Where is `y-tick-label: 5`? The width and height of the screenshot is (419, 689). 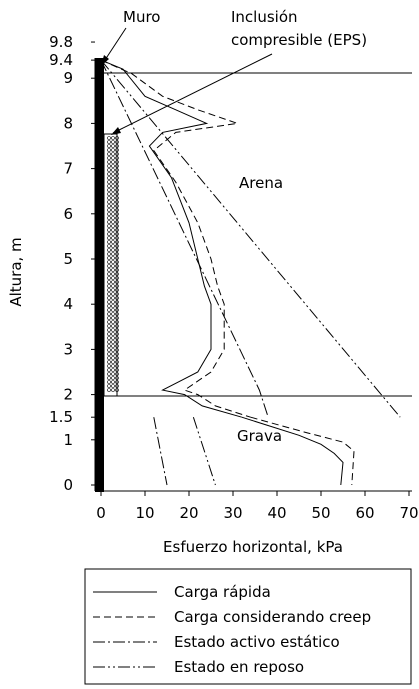 y-tick-label: 5 is located at coordinates (68, 259).